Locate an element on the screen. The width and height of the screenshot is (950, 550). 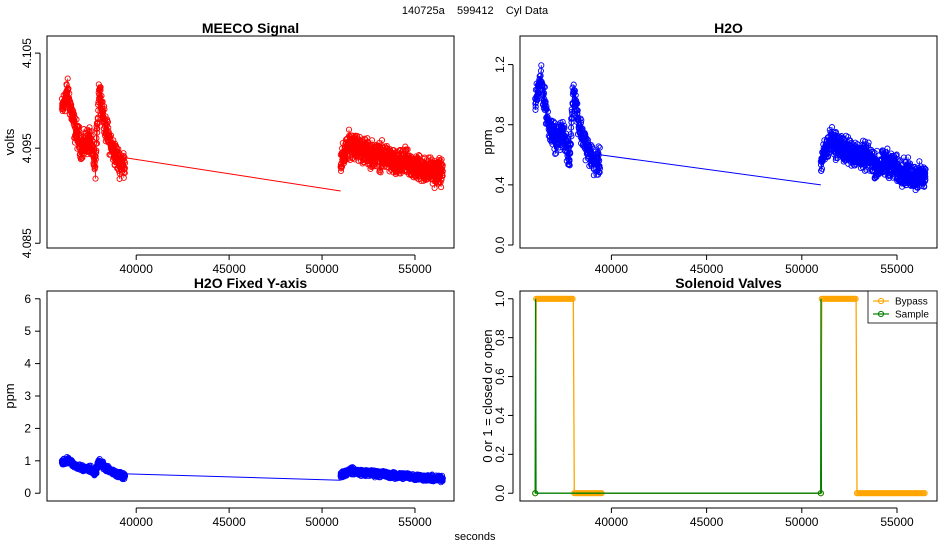
suptitle: 140725a 599412 Cyl Data is located at coordinates (475, 11).